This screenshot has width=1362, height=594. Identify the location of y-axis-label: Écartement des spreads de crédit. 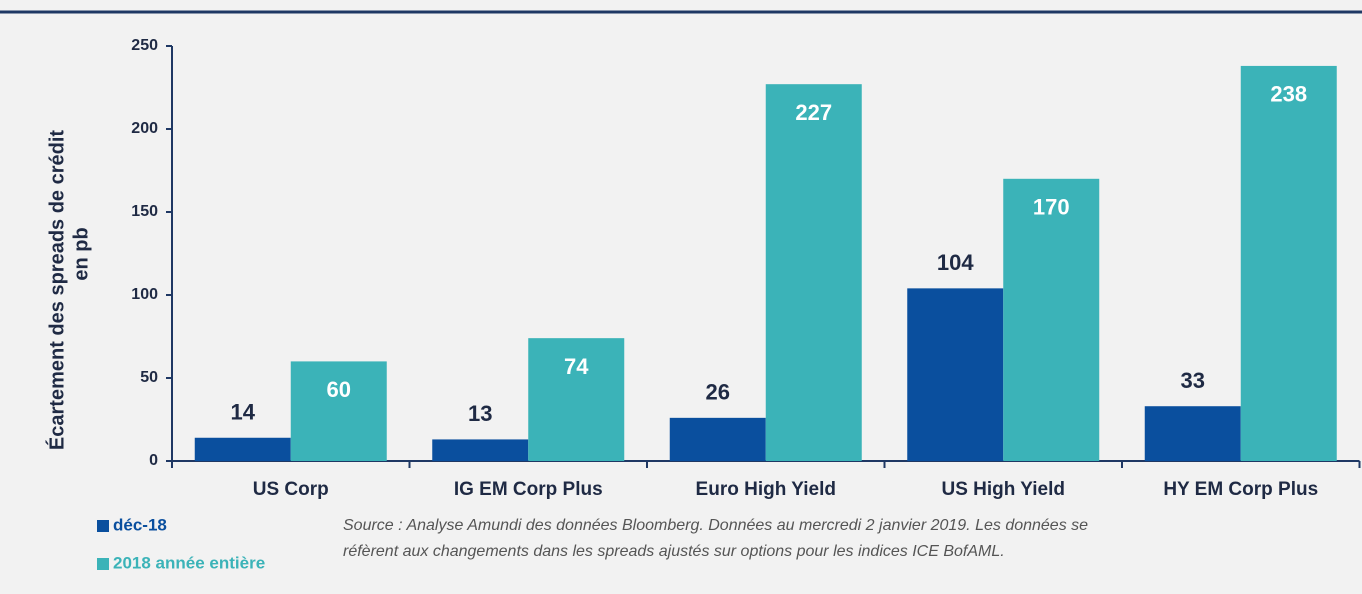
(56, 290).